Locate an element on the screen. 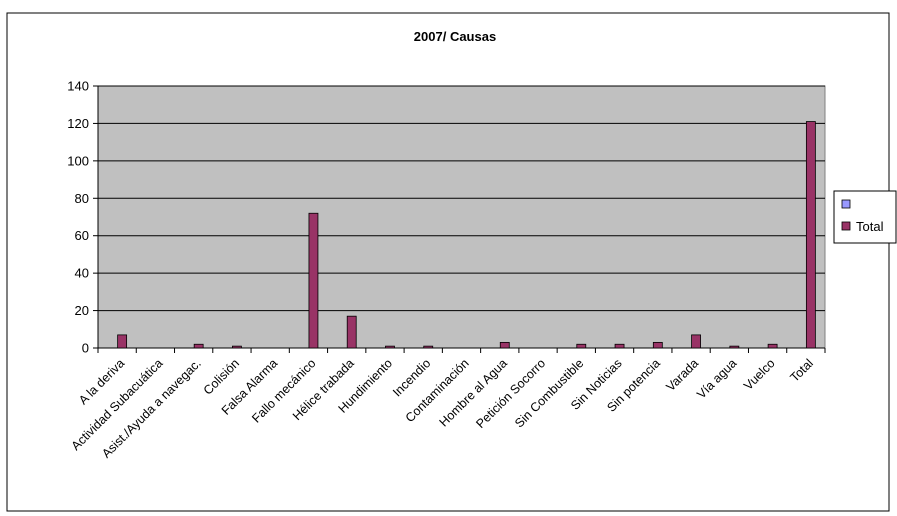 The height and width of the screenshot is (516, 897). y-tick-label: 120 is located at coordinates (78, 123).